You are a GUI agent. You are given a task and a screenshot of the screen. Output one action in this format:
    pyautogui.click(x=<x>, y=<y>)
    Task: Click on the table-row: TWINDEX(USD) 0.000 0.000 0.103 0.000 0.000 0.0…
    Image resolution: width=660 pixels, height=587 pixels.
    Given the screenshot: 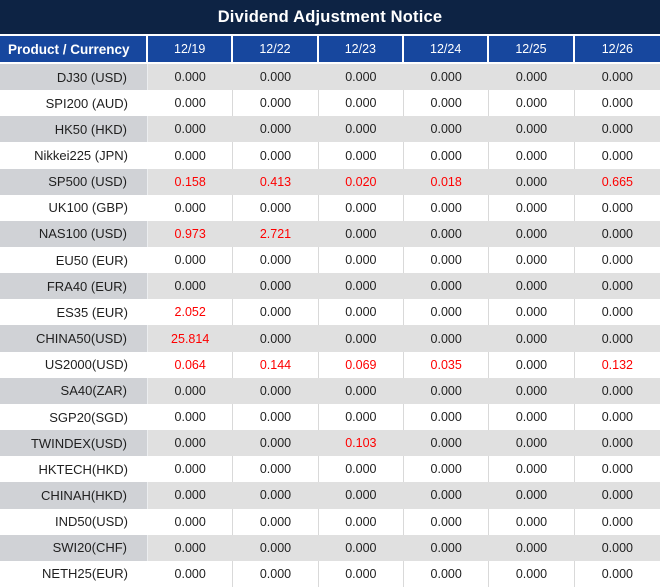 What is the action you would take?
    pyautogui.click(x=330, y=443)
    